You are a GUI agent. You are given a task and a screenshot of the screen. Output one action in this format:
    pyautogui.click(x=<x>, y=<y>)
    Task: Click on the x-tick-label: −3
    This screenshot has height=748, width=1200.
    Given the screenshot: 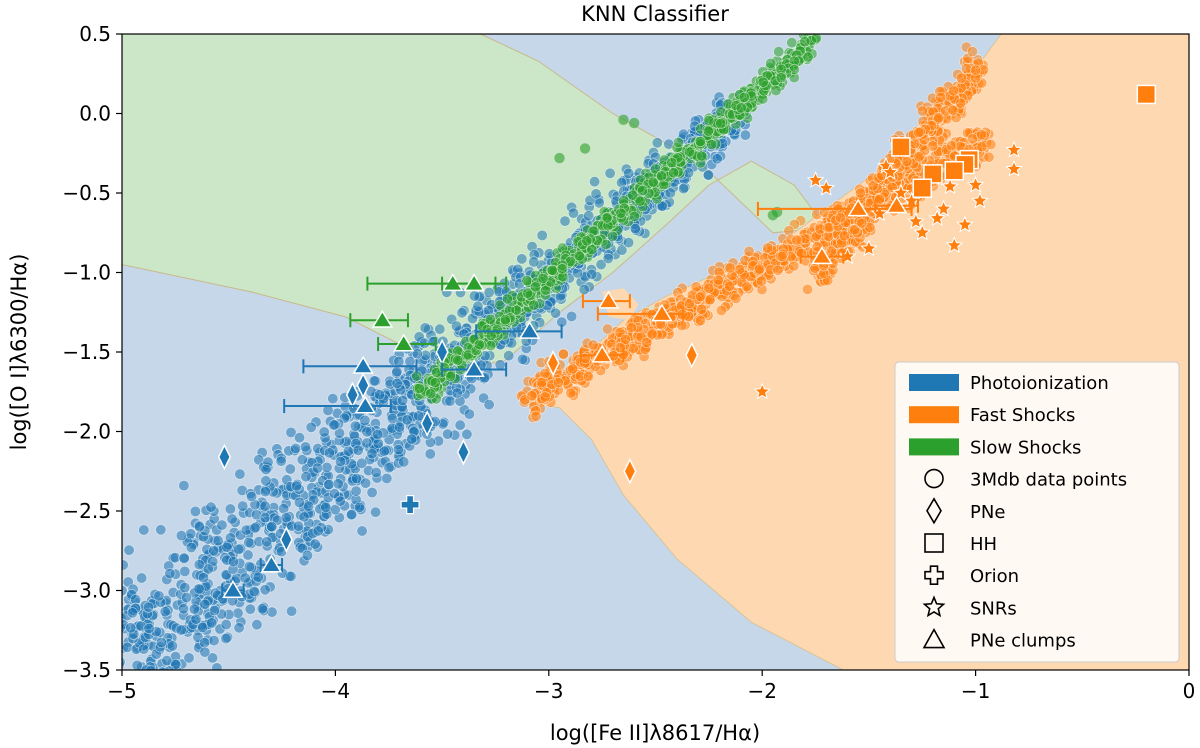 What is the action you would take?
    pyautogui.click(x=548, y=691)
    